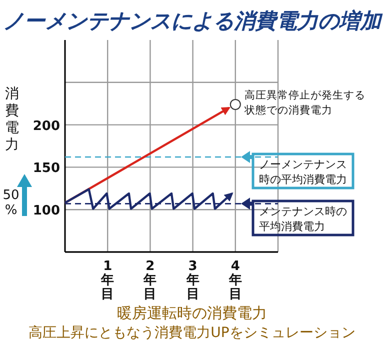 The image size is (385, 350). What do you see at coordinates (192, 333) in the screenshot?
I see `text: 高圧上昇にともなう消費電力UPをシミュレーション` at bounding box center [192, 333].